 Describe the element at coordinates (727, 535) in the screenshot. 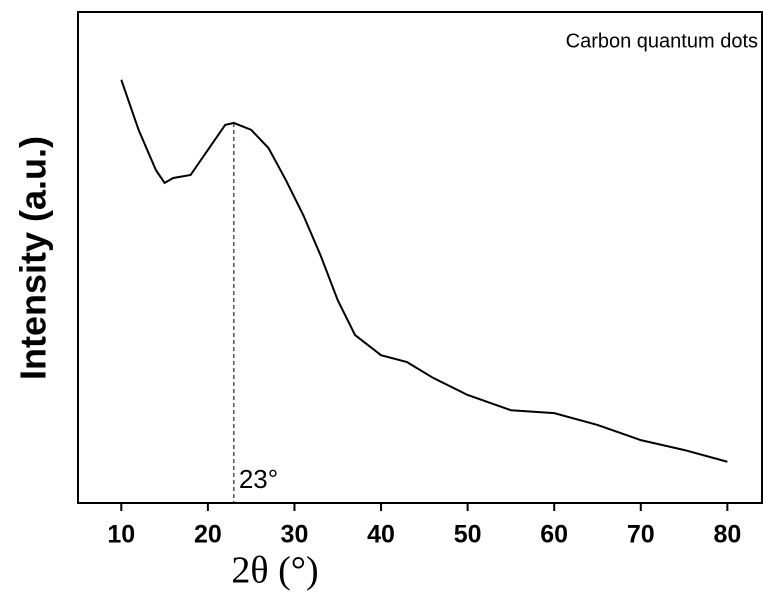

I see `x-tick-label: 80` at that location.